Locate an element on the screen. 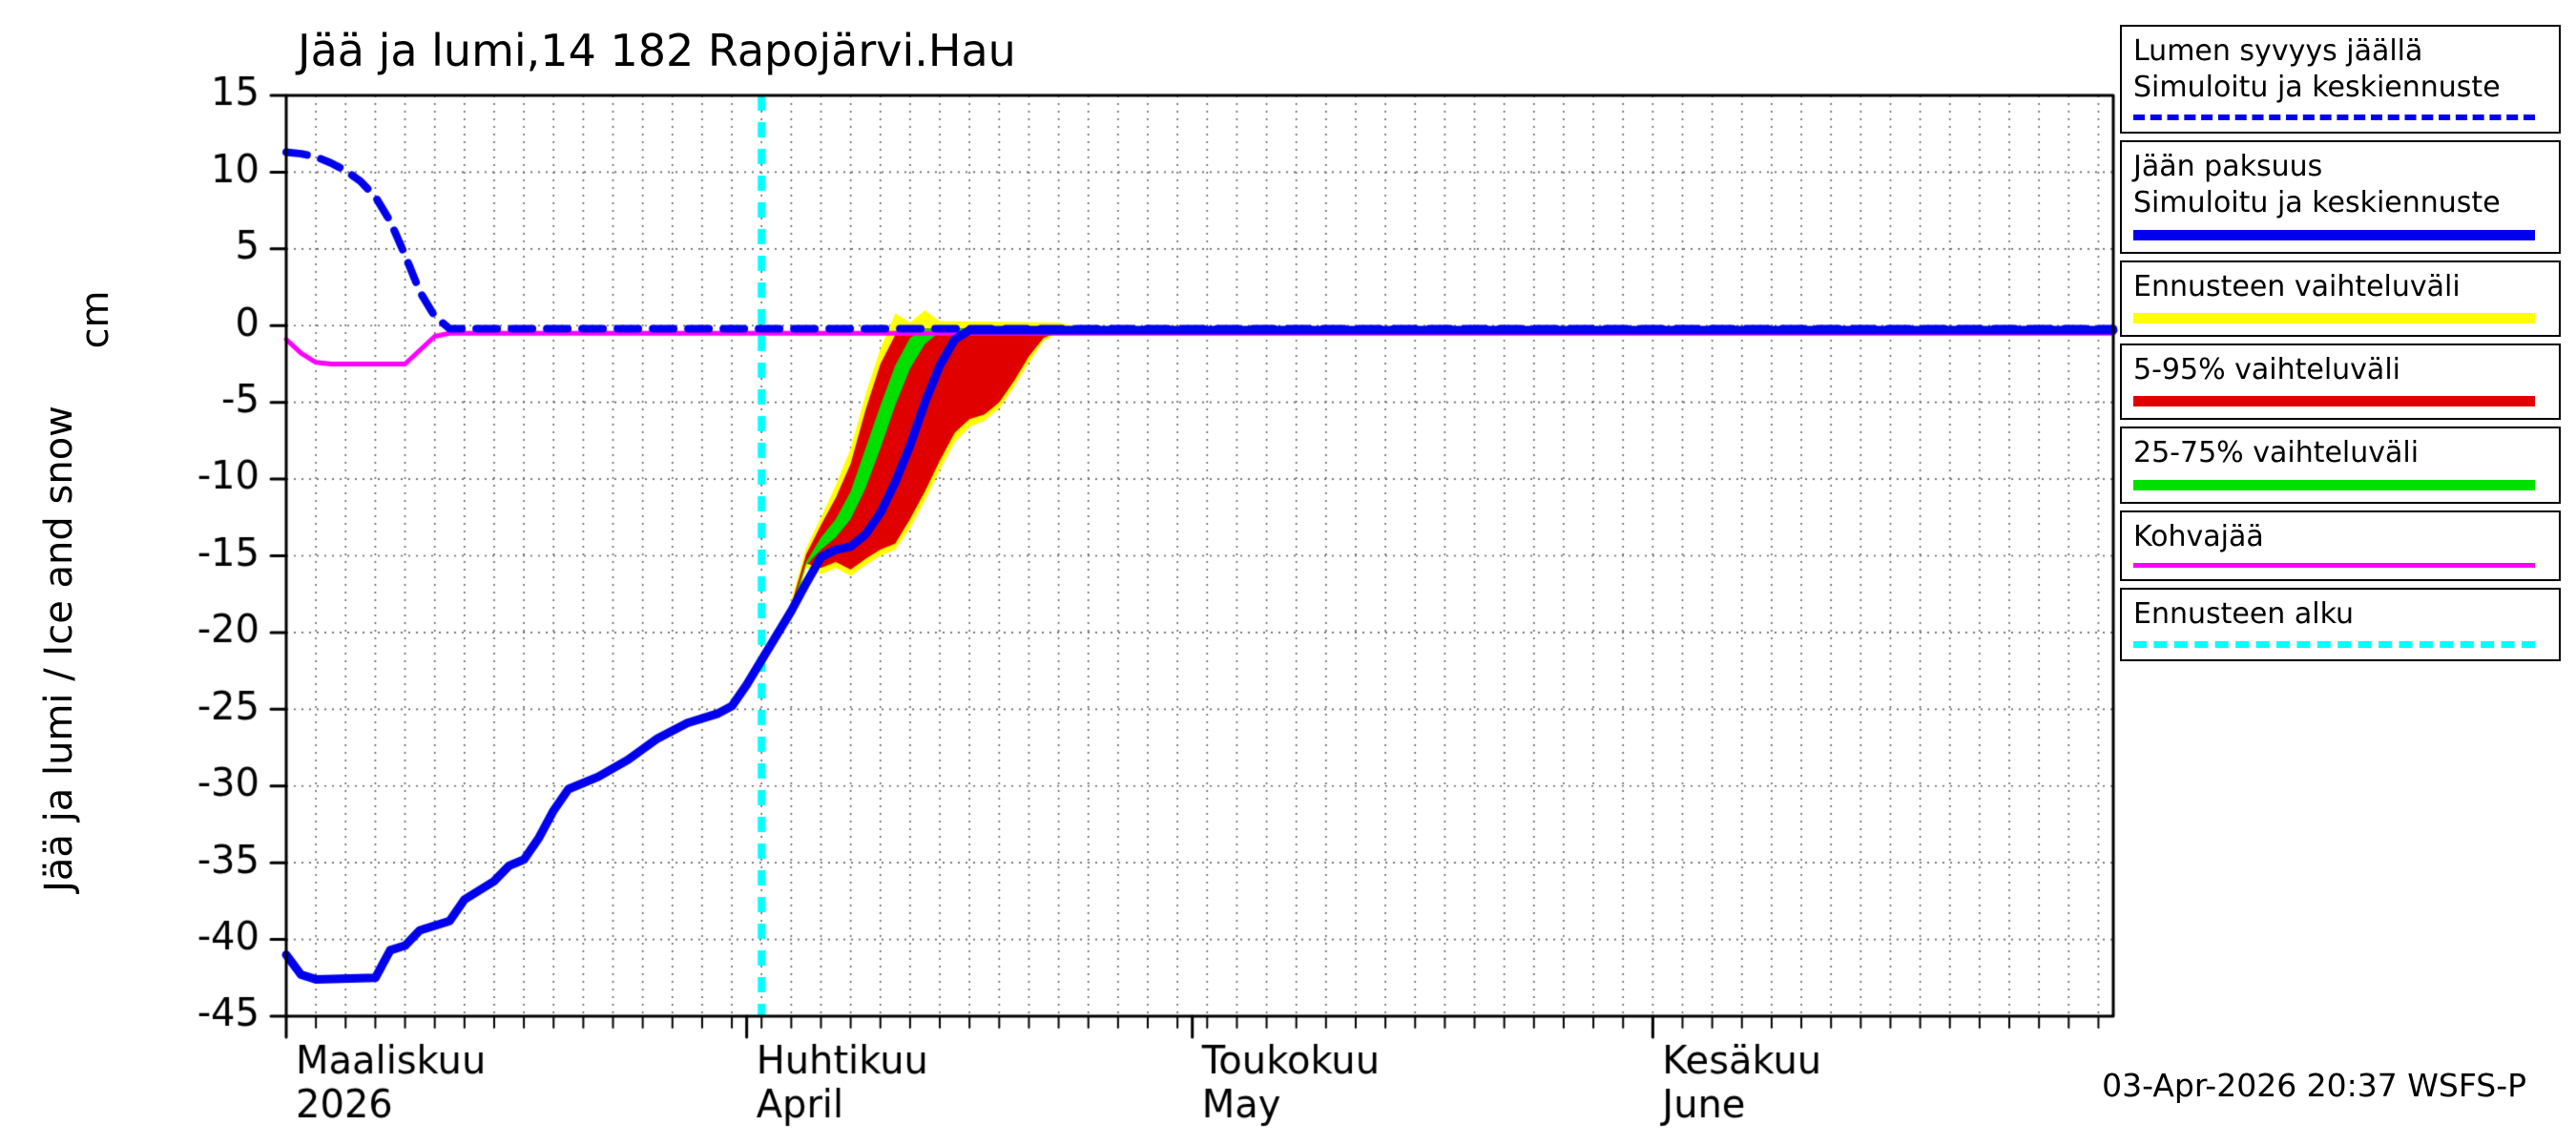 This screenshot has height=1145, width=2576. legend-label: Jään paksuus is located at coordinates (2228, 166).